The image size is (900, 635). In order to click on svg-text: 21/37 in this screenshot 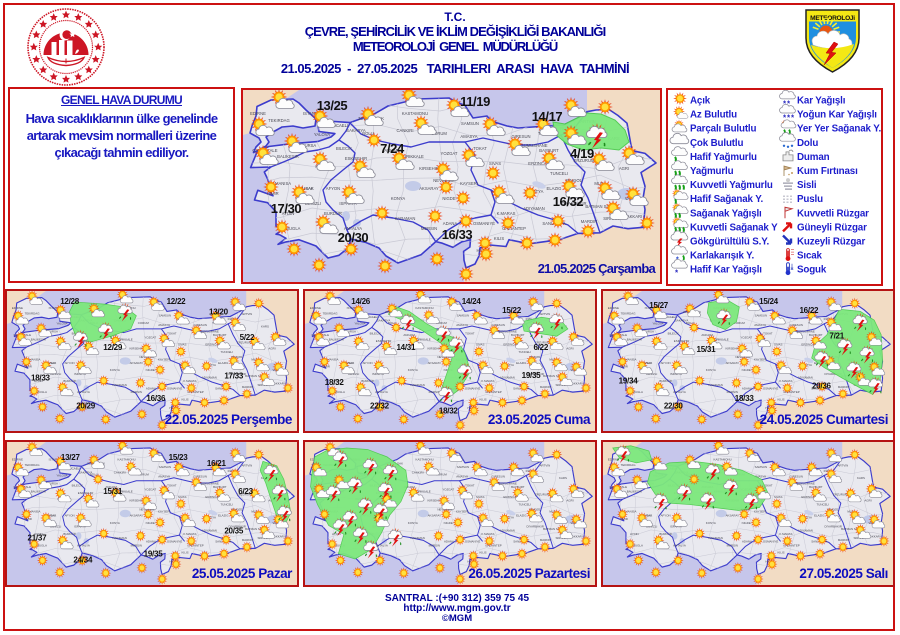, I will do `click(37, 537)`.